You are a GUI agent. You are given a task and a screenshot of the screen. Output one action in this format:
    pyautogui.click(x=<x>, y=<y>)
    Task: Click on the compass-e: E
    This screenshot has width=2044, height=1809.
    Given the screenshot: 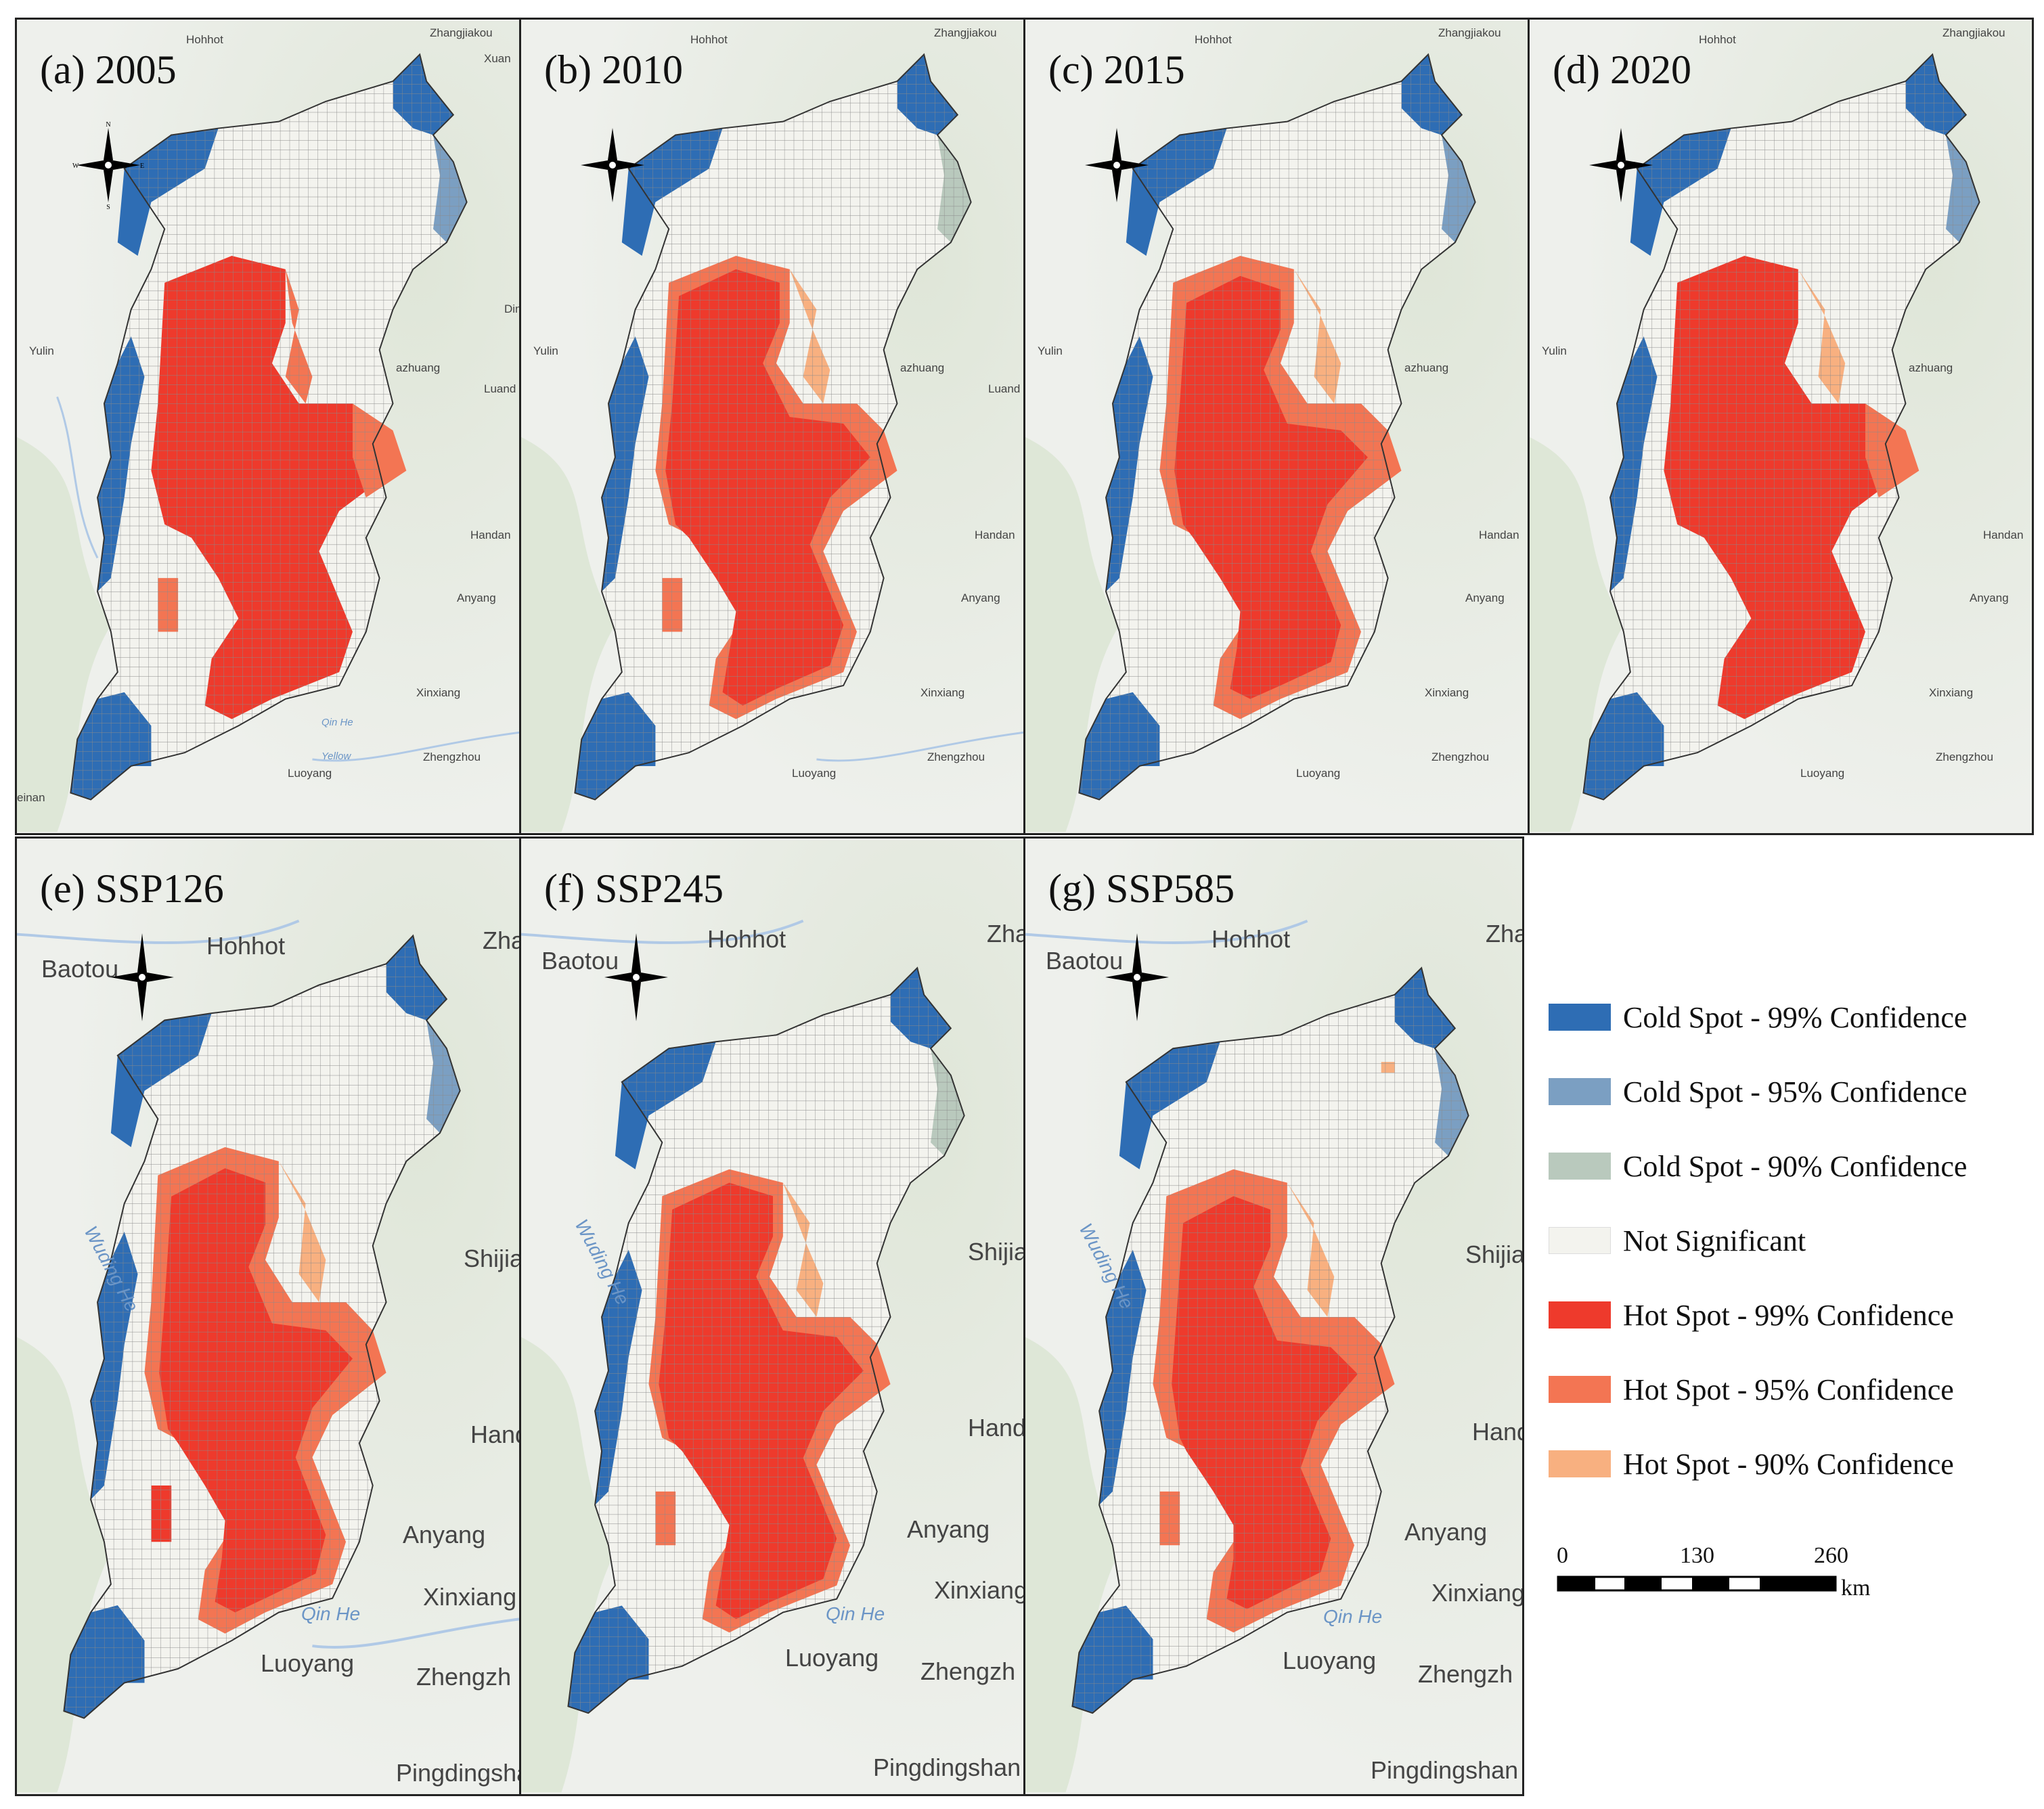 What is the action you would take?
    pyautogui.click(x=142, y=166)
    